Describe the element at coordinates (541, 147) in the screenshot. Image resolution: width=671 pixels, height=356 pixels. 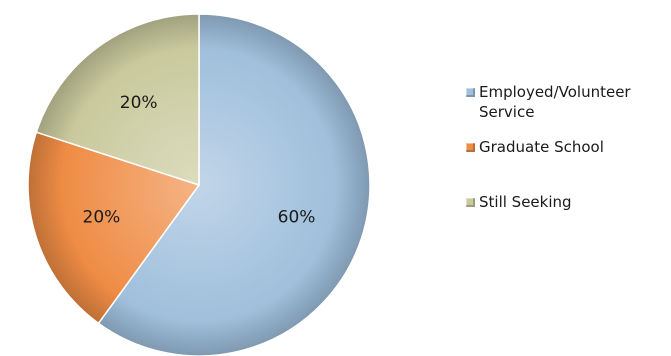
I see `legend-label-graduate-school: Graduate School` at that location.